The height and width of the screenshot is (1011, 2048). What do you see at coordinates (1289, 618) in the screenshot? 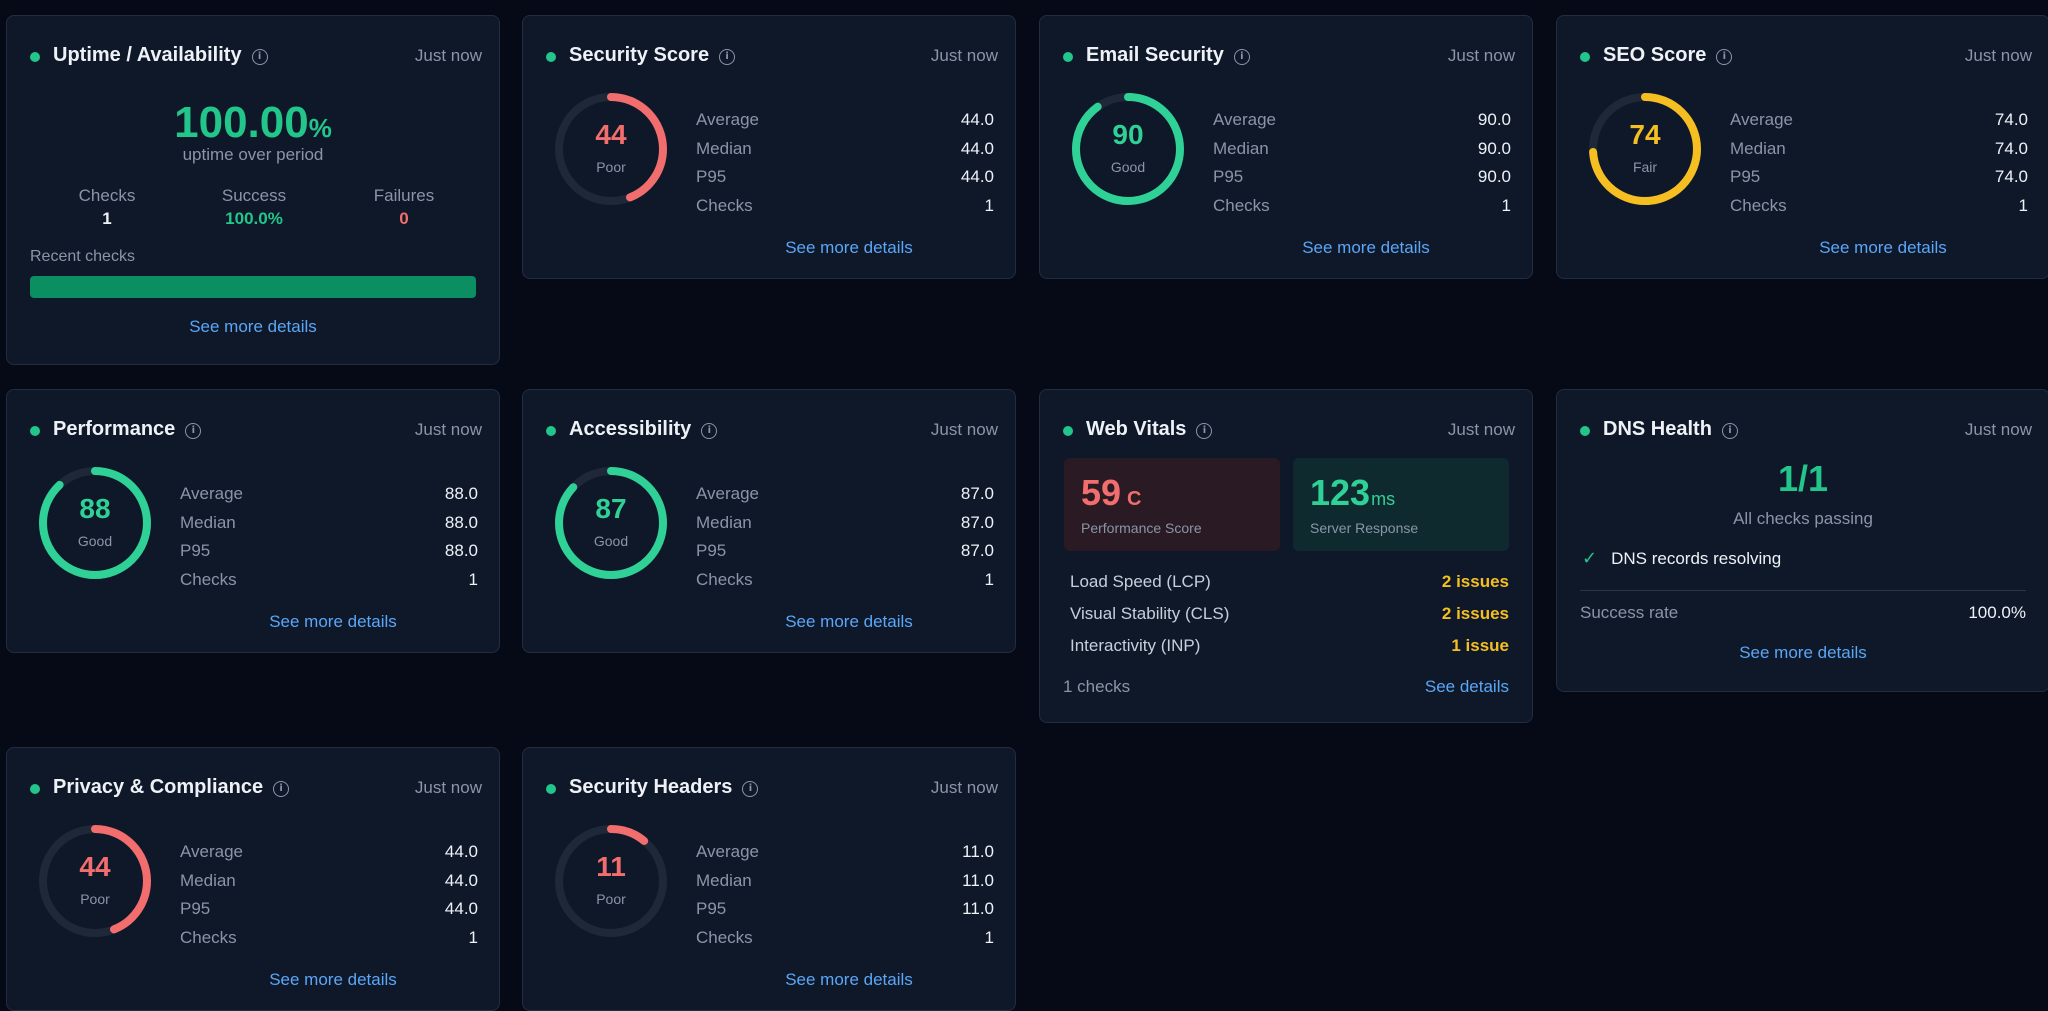
I see `vital-row-cls: Visual Stability (CLS) 2 issues` at bounding box center [1289, 618].